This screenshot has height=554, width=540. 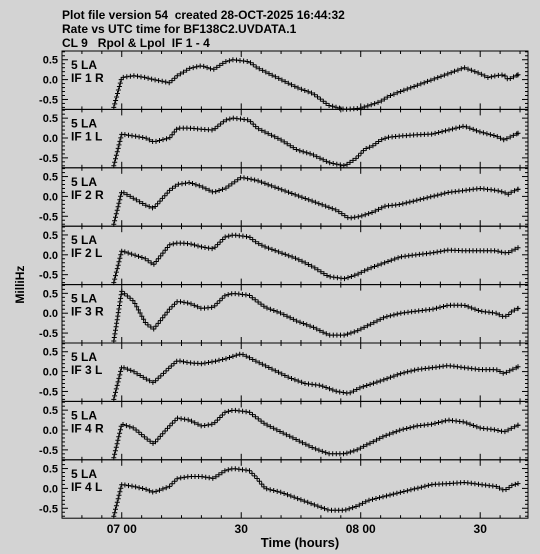 What do you see at coordinates (48, 159) in the screenshot?
I see `y-tick-label: -0.5` at bounding box center [48, 159].